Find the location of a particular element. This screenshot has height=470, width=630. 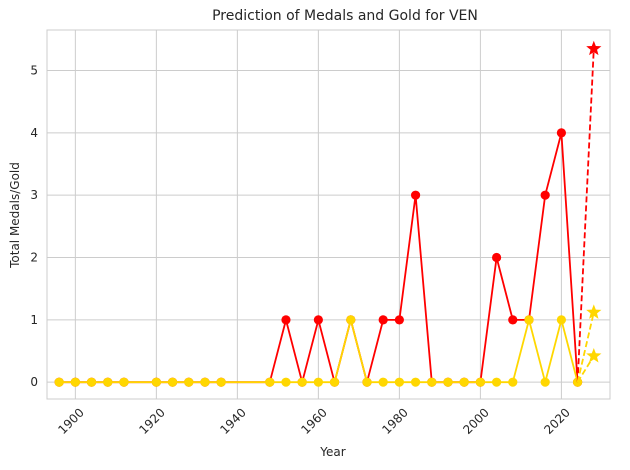

y-tick-label: 1 is located at coordinates (34, 320).